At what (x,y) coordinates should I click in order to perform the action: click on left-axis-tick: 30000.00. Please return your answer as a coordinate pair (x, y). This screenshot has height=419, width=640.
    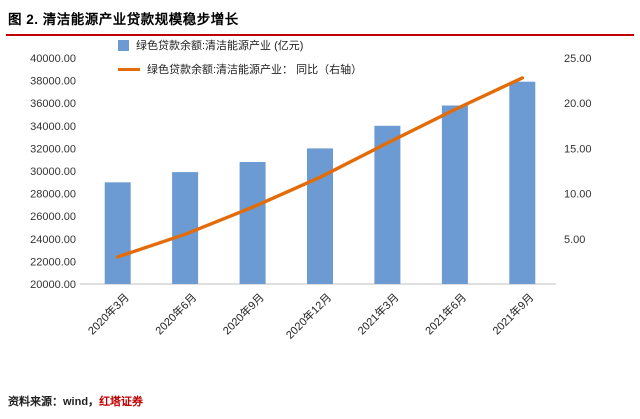
    Looking at the image, I should click on (53, 172).